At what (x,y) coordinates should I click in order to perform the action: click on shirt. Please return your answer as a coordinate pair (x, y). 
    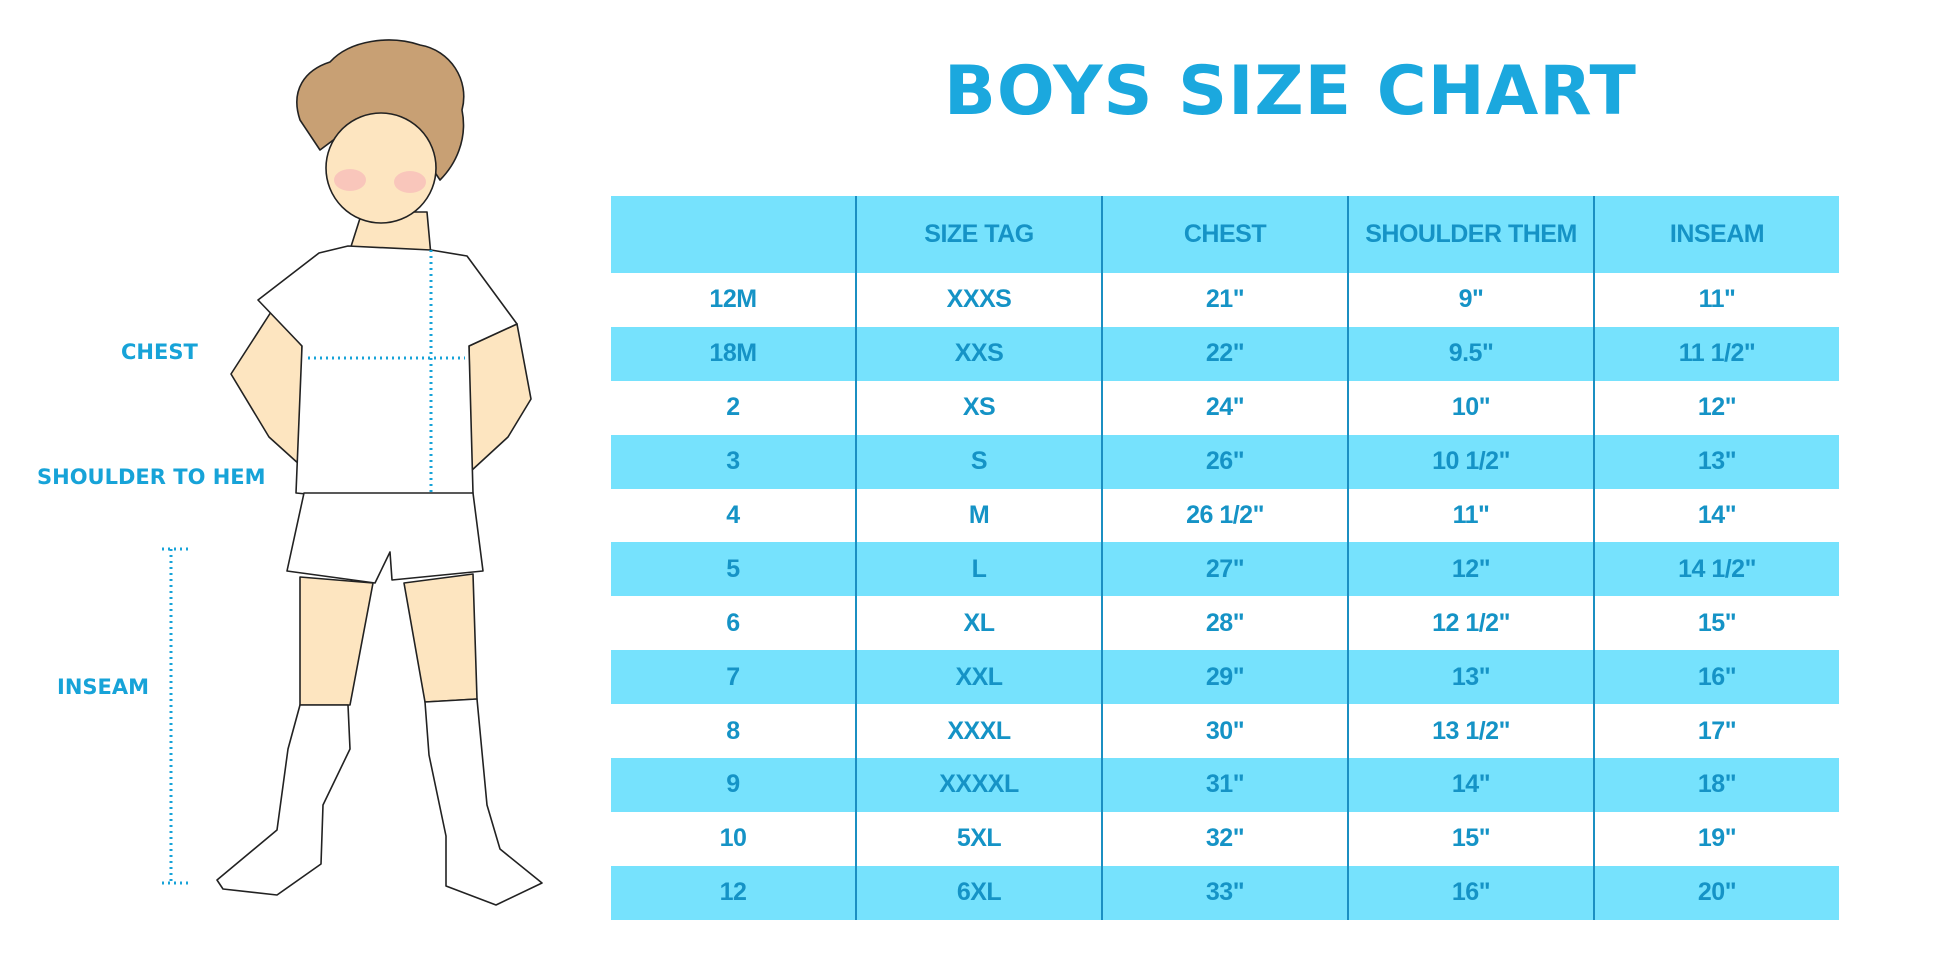
    Looking at the image, I should click on (387, 374).